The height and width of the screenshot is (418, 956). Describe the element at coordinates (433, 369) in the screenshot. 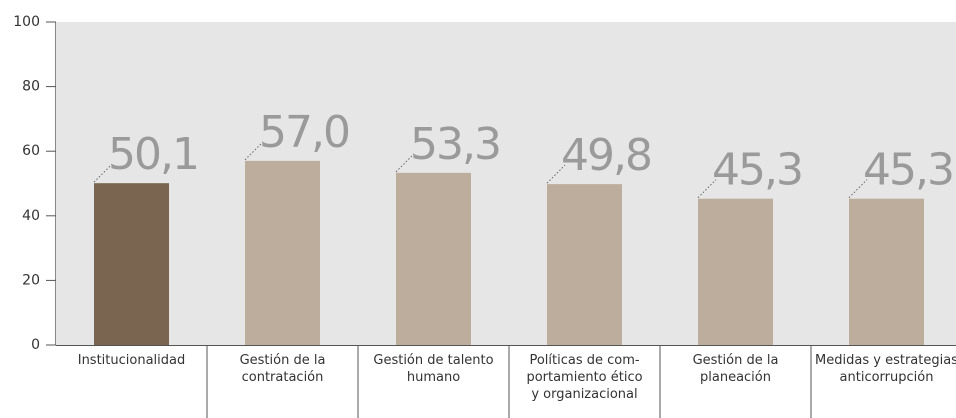

I see `x-tick-label: Gestión de talento humano` at that location.